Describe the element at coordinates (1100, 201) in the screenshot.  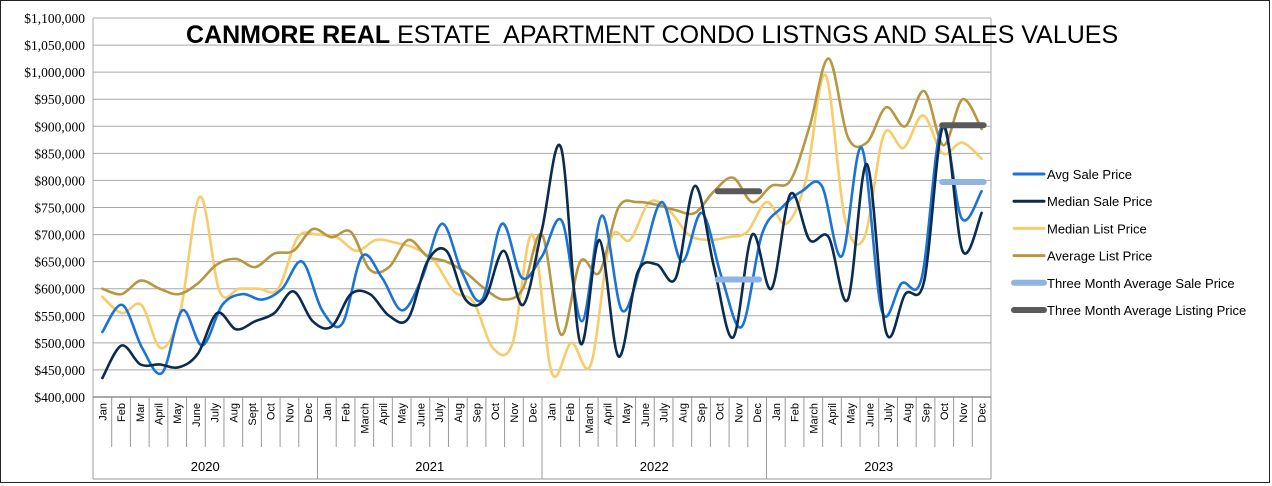
I see `legend-label: Median Sale Price` at that location.